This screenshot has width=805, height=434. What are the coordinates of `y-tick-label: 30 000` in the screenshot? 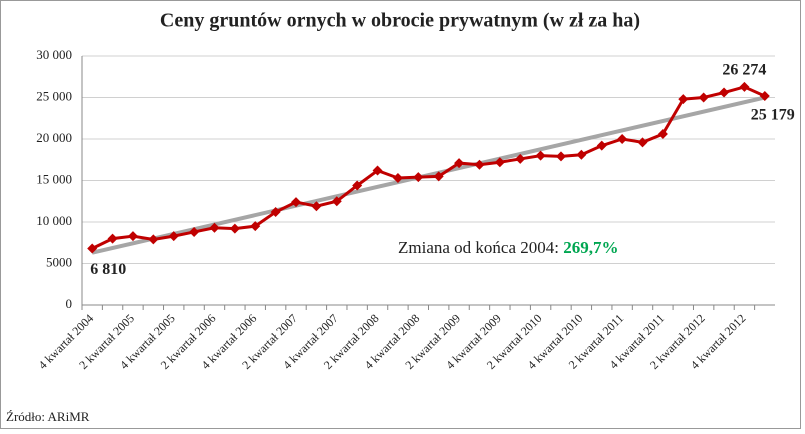 It's located at (54, 54).